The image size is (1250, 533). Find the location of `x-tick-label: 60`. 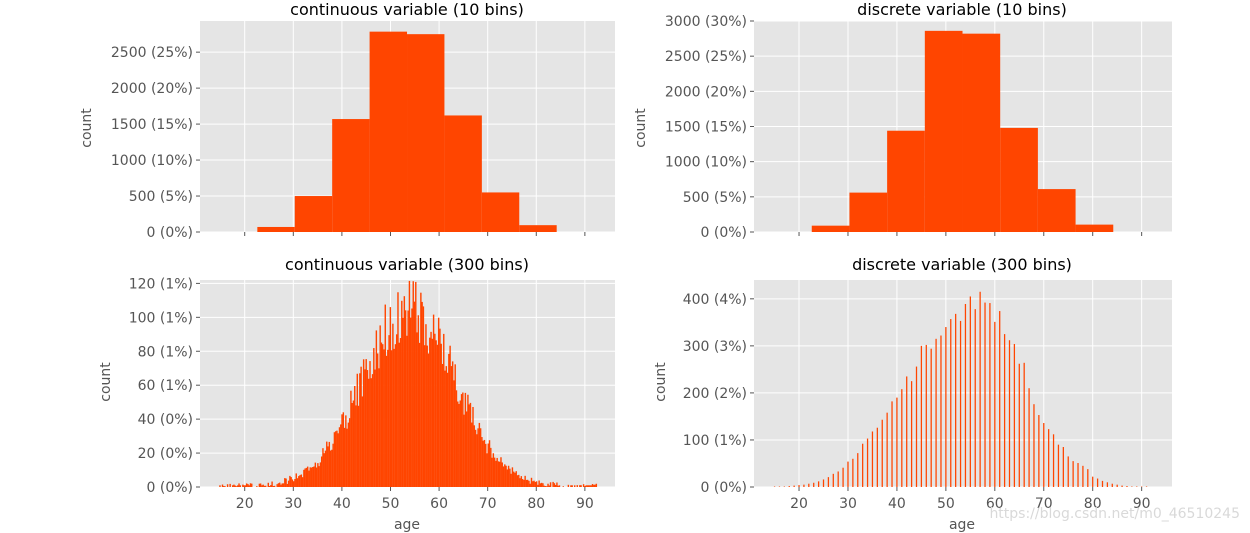

x-tick-label: 60 is located at coordinates (995, 504).